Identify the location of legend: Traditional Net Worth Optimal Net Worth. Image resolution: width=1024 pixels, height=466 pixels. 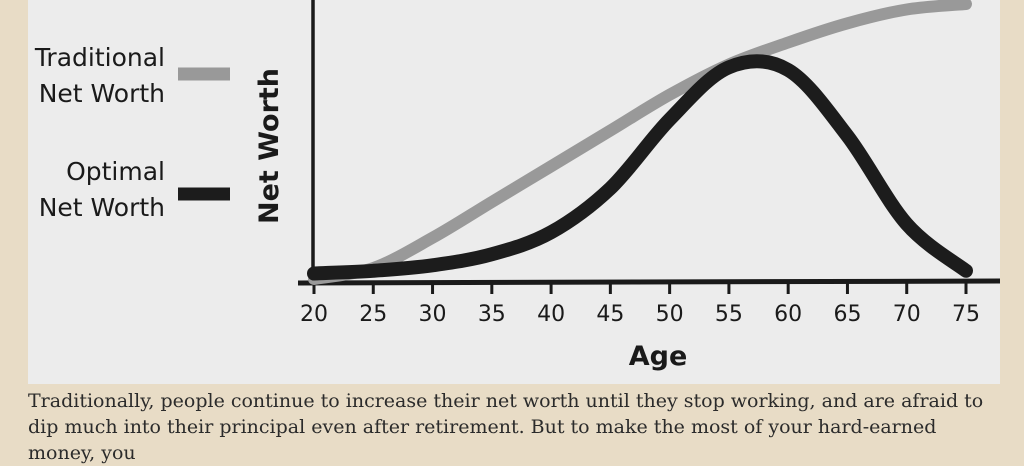
(132, 132).